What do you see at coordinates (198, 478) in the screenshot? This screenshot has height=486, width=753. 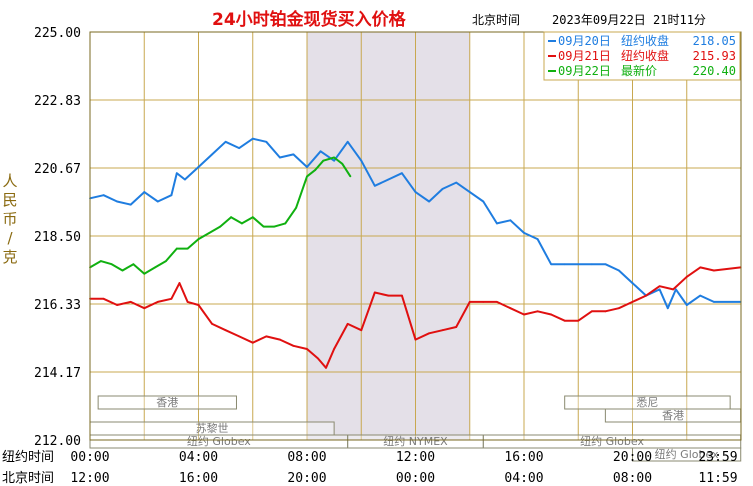 I see `x-tick-label-bj: 16:00` at bounding box center [198, 478].